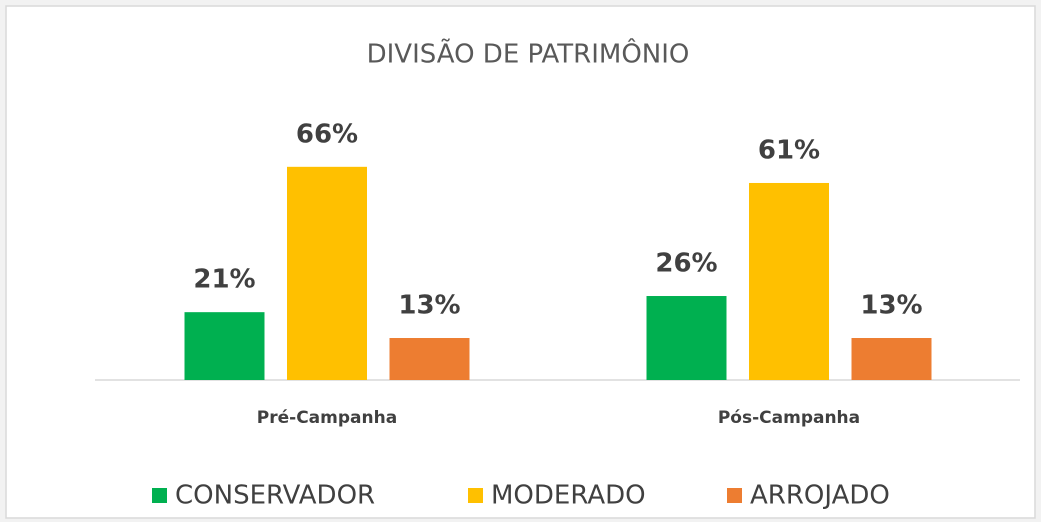 The height and width of the screenshot is (522, 1041). Describe the element at coordinates (789, 418) in the screenshot. I see `x-tick-label: Pós-Campanha` at that location.